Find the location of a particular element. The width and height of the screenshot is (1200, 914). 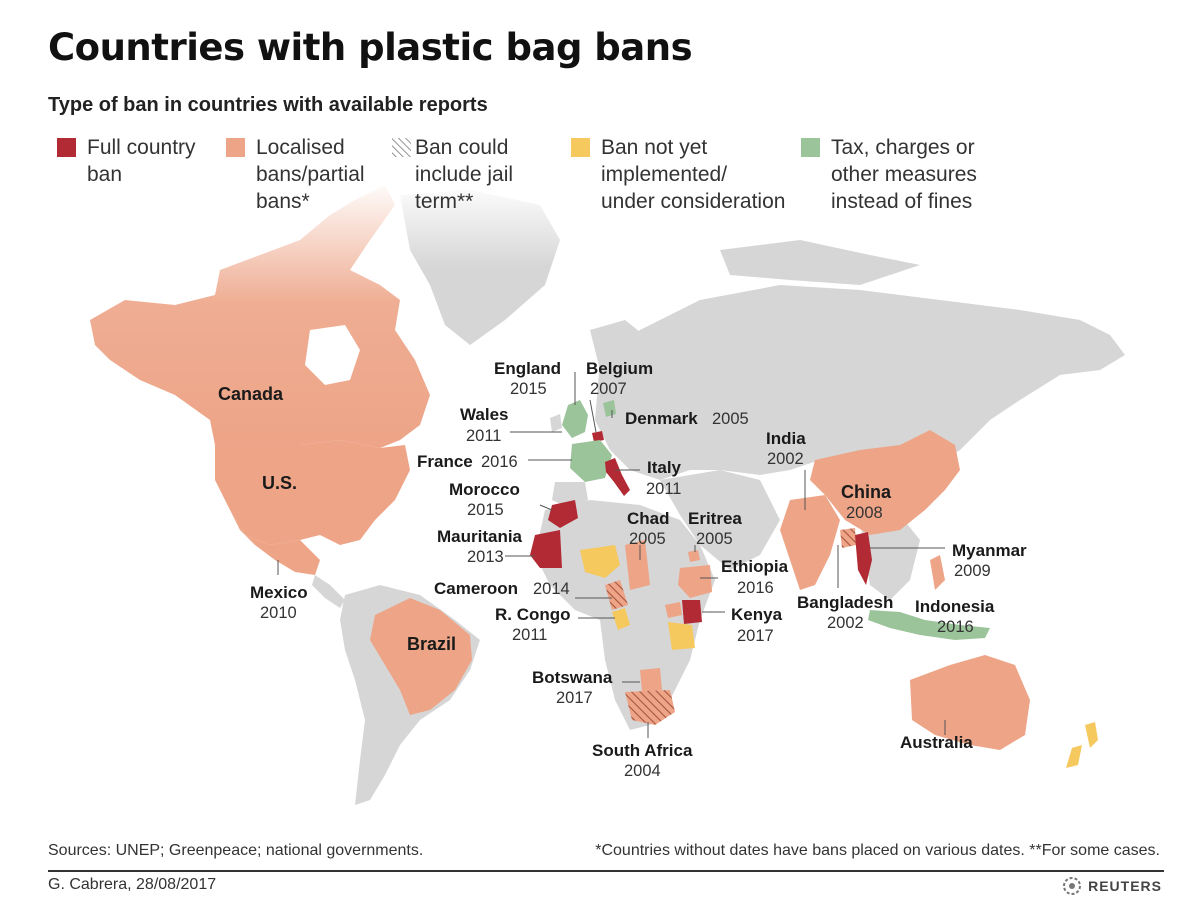

australia-region is located at coordinates (970, 702).